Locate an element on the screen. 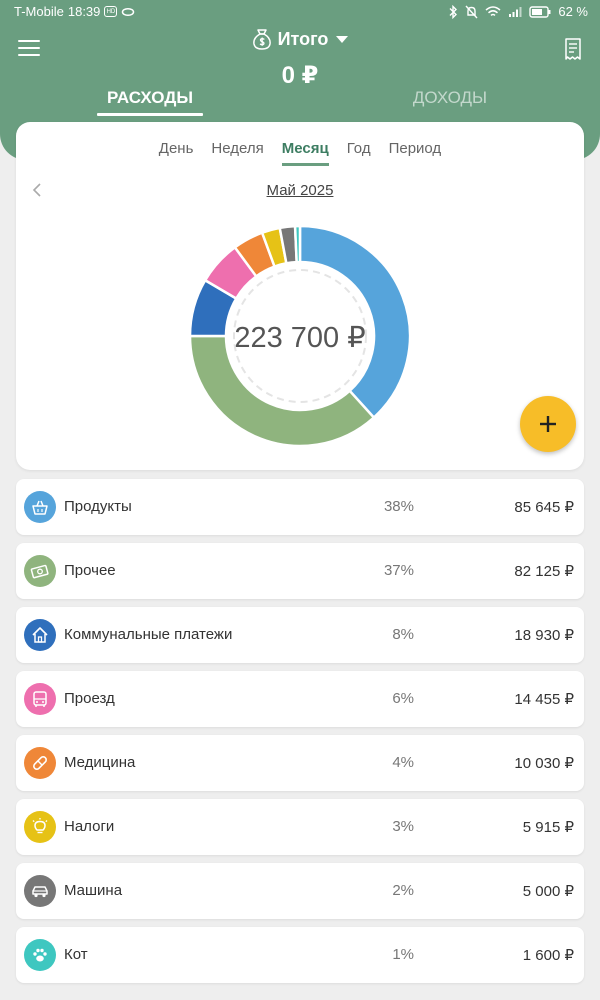 The width and height of the screenshot is (600, 1000). category-name: Проезд is located at coordinates (89, 698).